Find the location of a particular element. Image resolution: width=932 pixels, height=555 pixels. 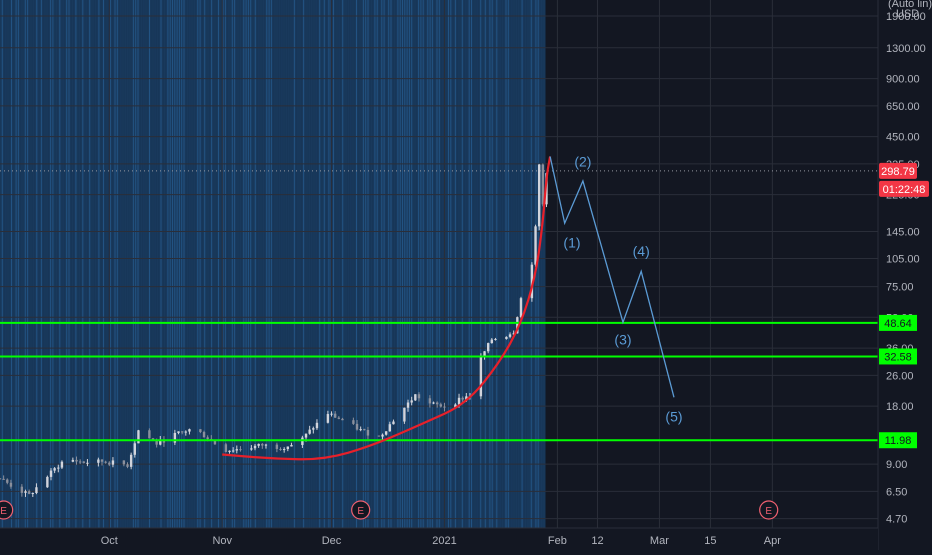

time-tick-label: Nov is located at coordinates (222, 541).